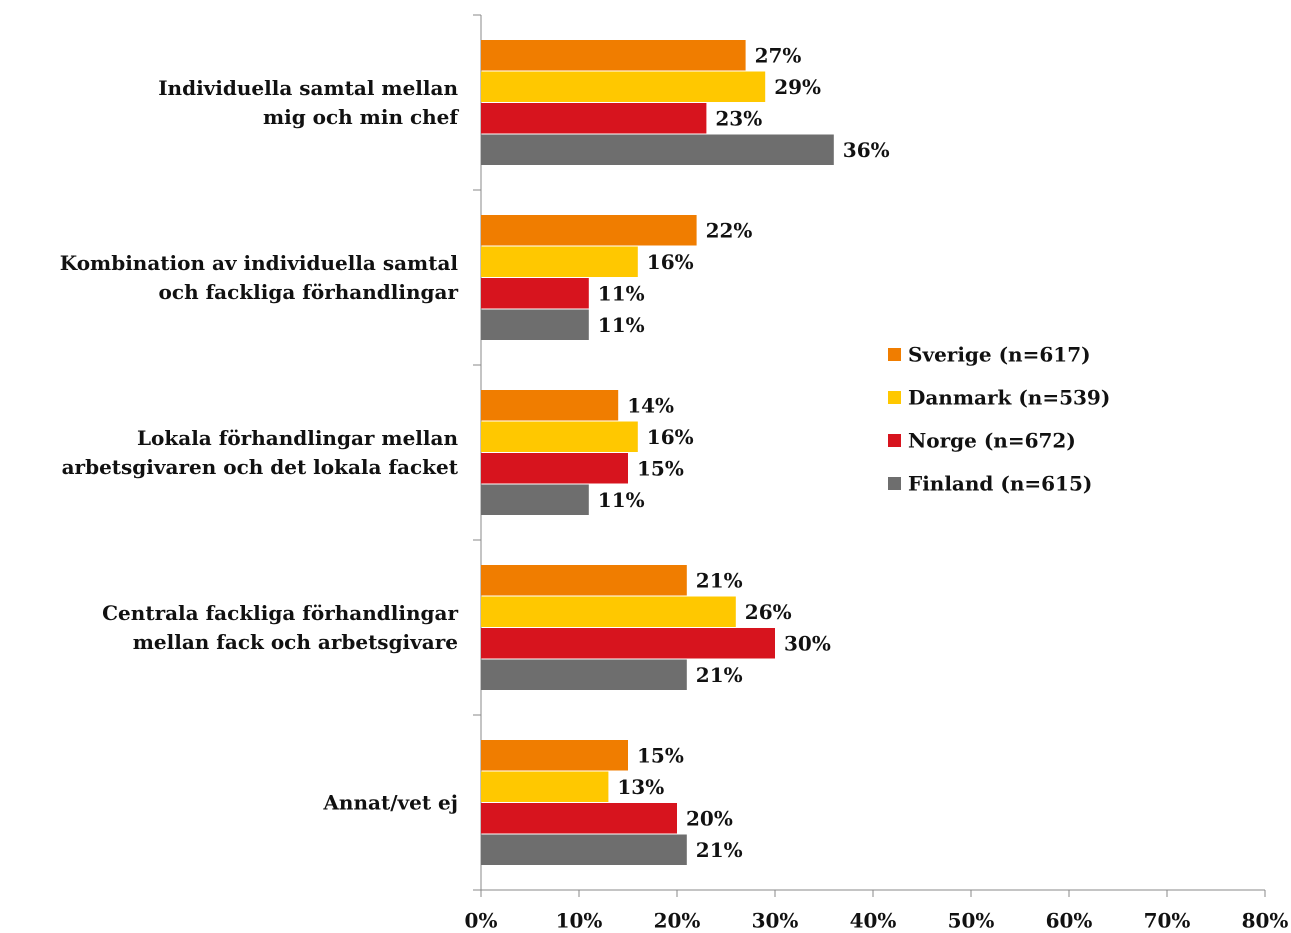 The height and width of the screenshot is (933, 1291). I want to click on x-tick-label: 0%, so click(481, 921).